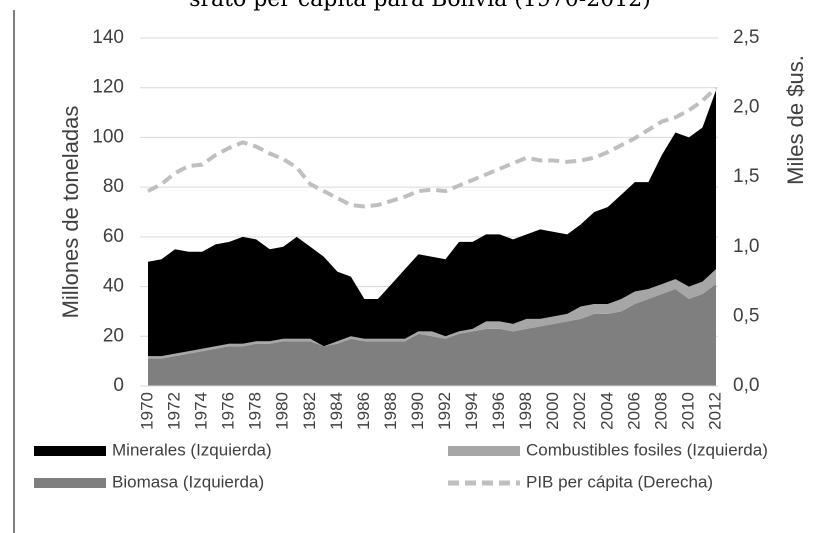  I want to click on legend-label: PIB per cápita (Derecha), so click(619, 481).